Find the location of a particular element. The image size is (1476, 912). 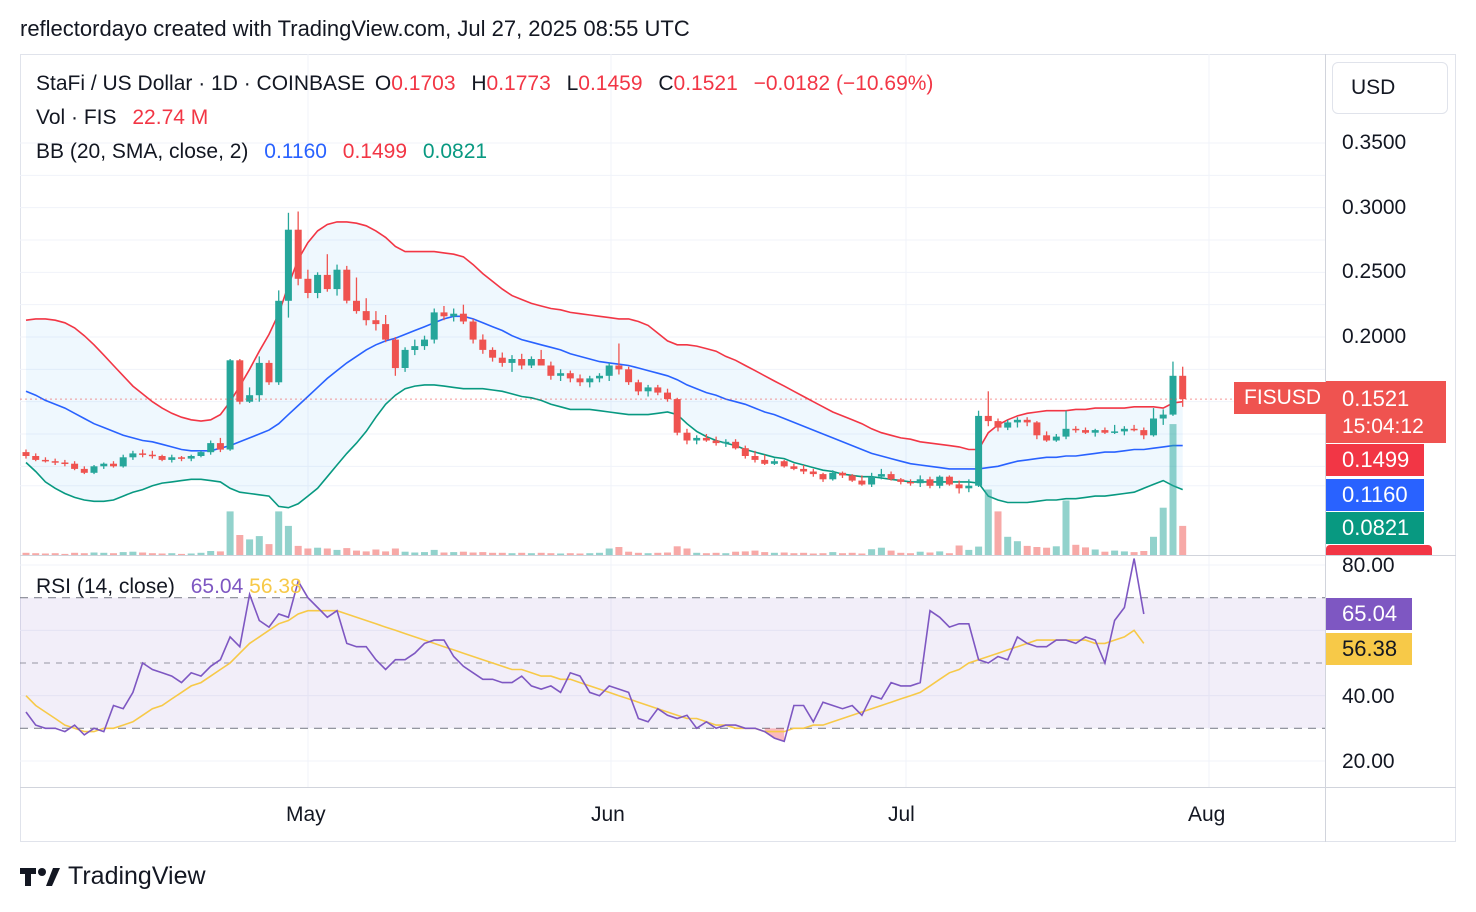

currency-selector: USD is located at coordinates (1390, 88).